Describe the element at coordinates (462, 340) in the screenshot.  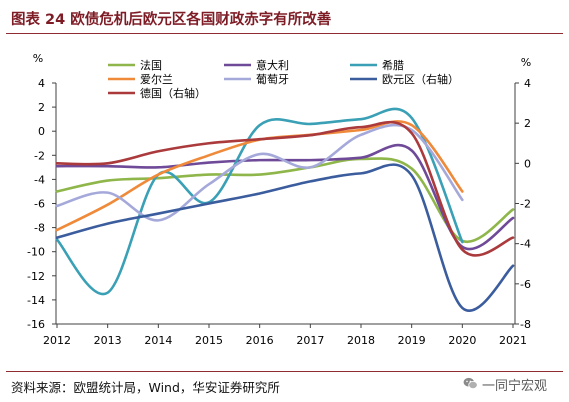
I see `x-axis-tick-label: 2020` at that location.